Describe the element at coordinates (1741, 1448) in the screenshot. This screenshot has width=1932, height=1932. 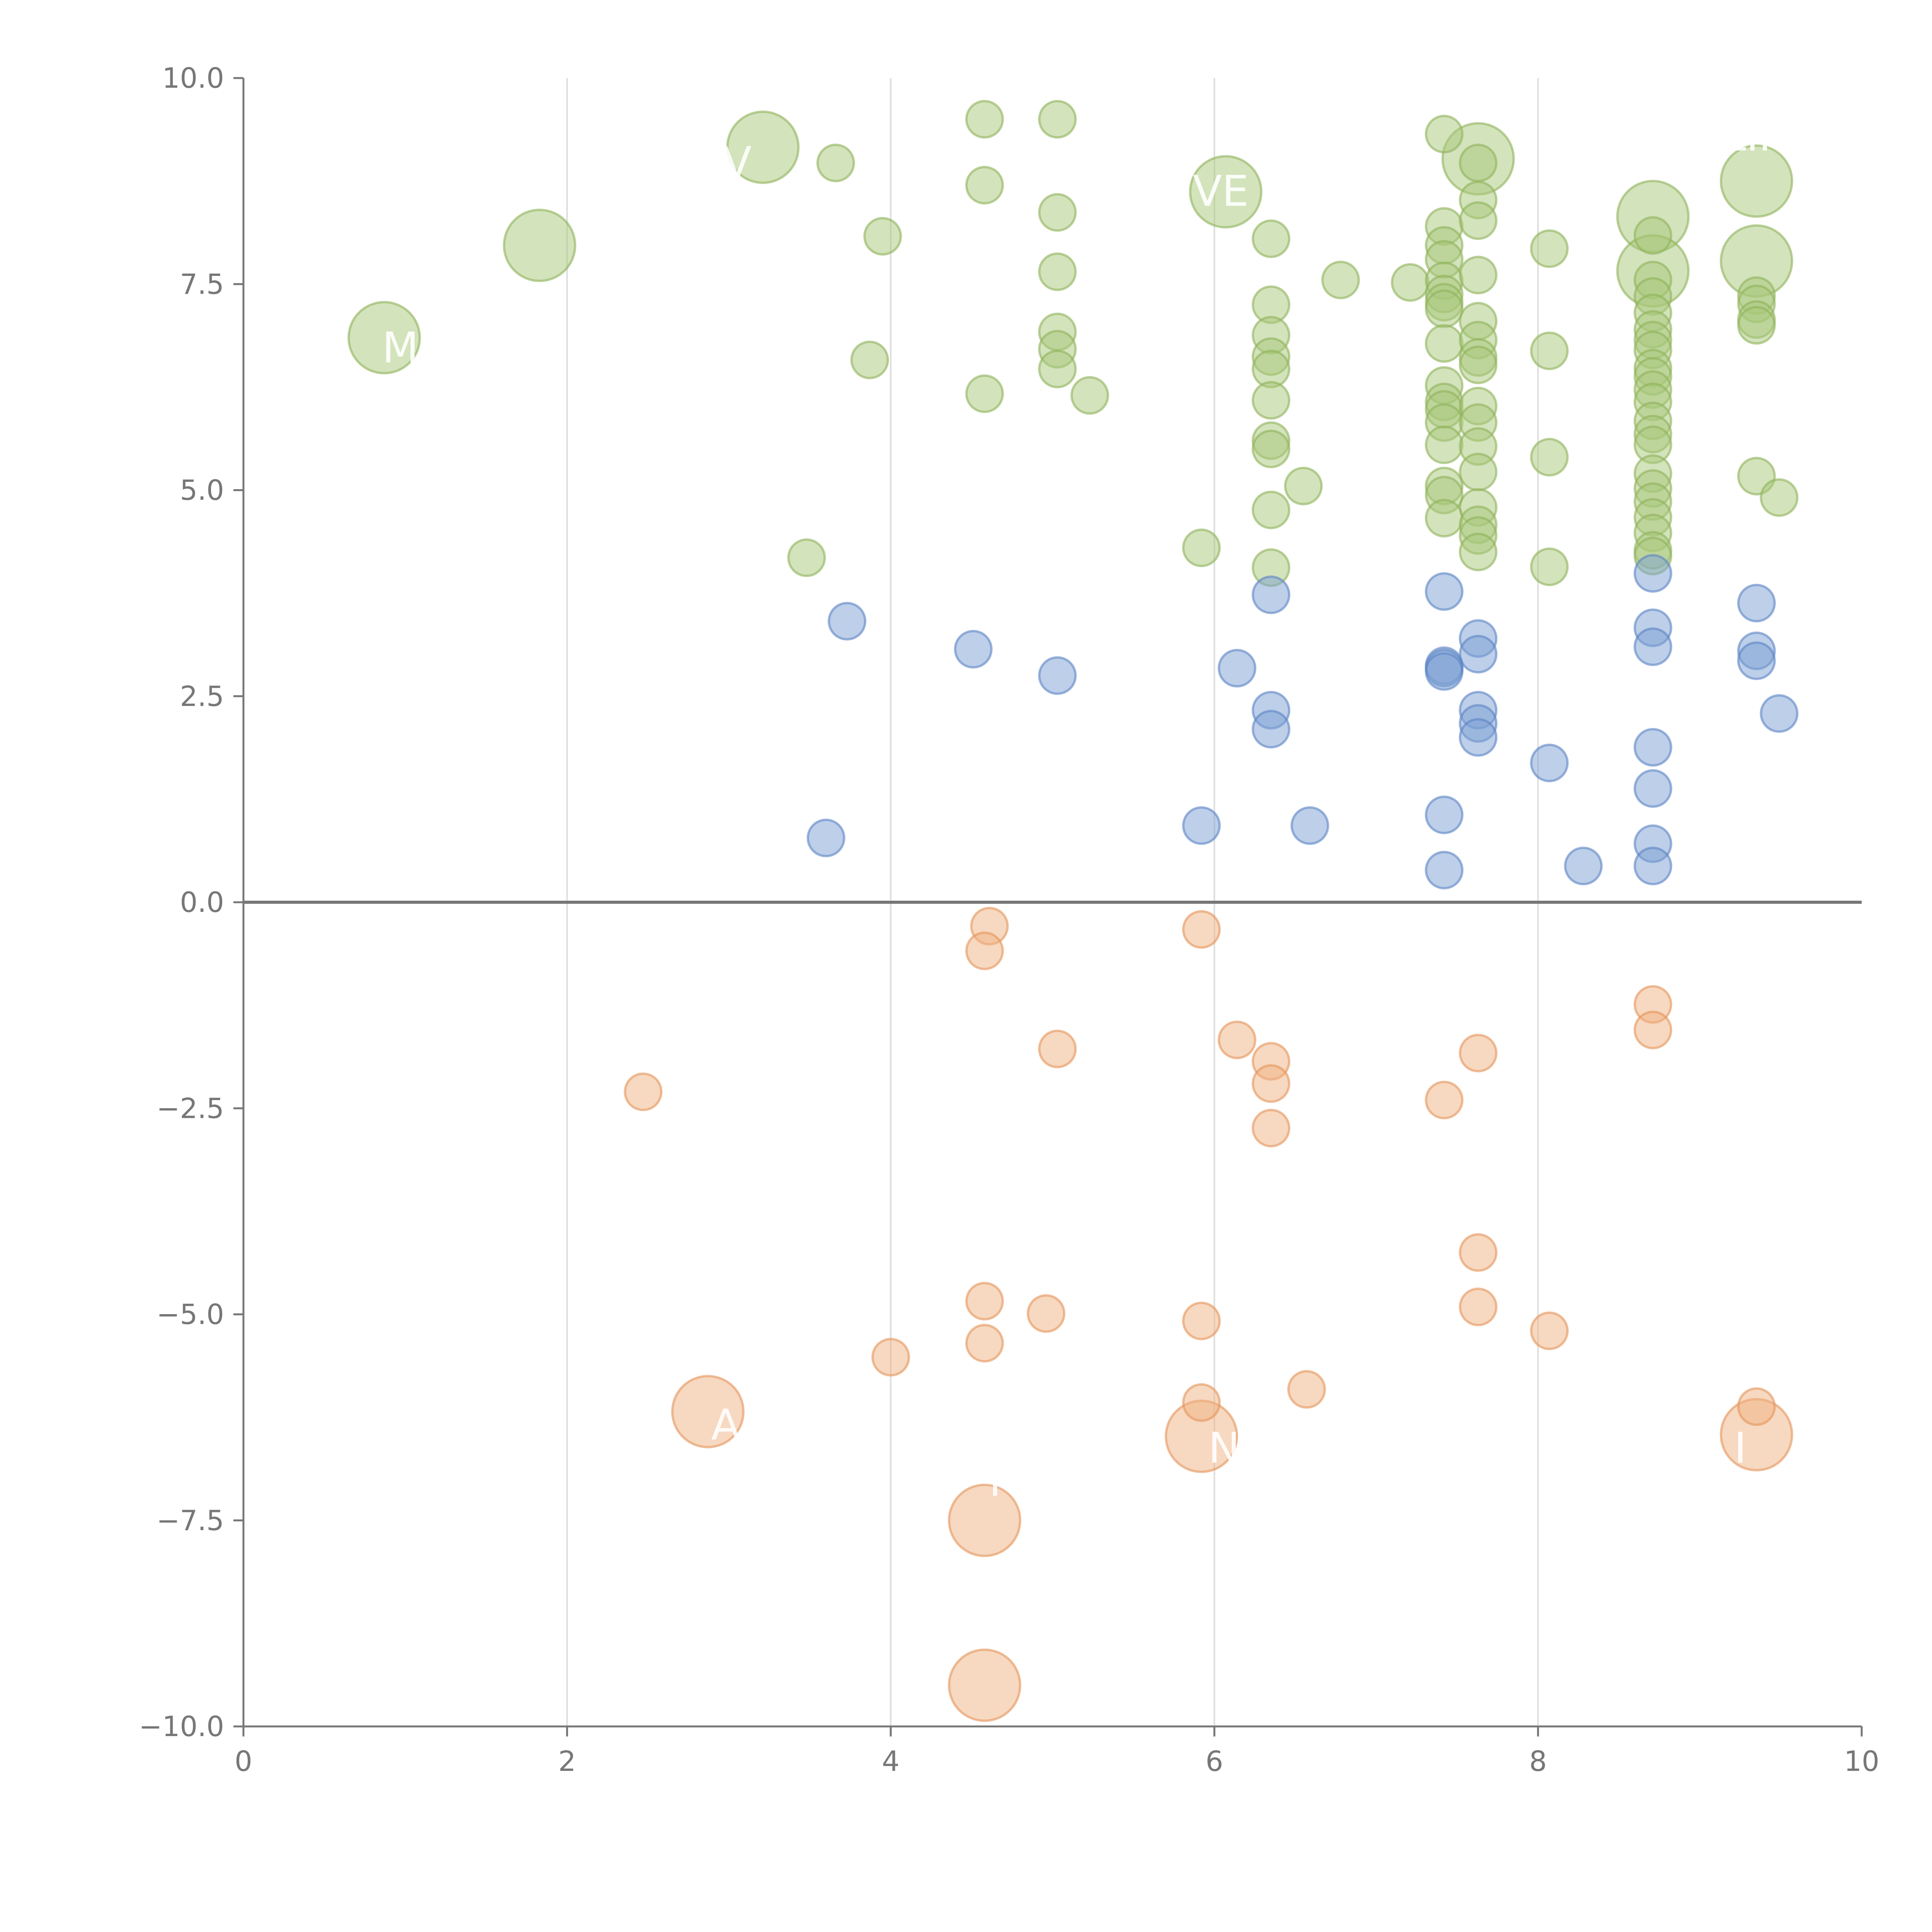
I see `bubble-annotation: I` at that location.